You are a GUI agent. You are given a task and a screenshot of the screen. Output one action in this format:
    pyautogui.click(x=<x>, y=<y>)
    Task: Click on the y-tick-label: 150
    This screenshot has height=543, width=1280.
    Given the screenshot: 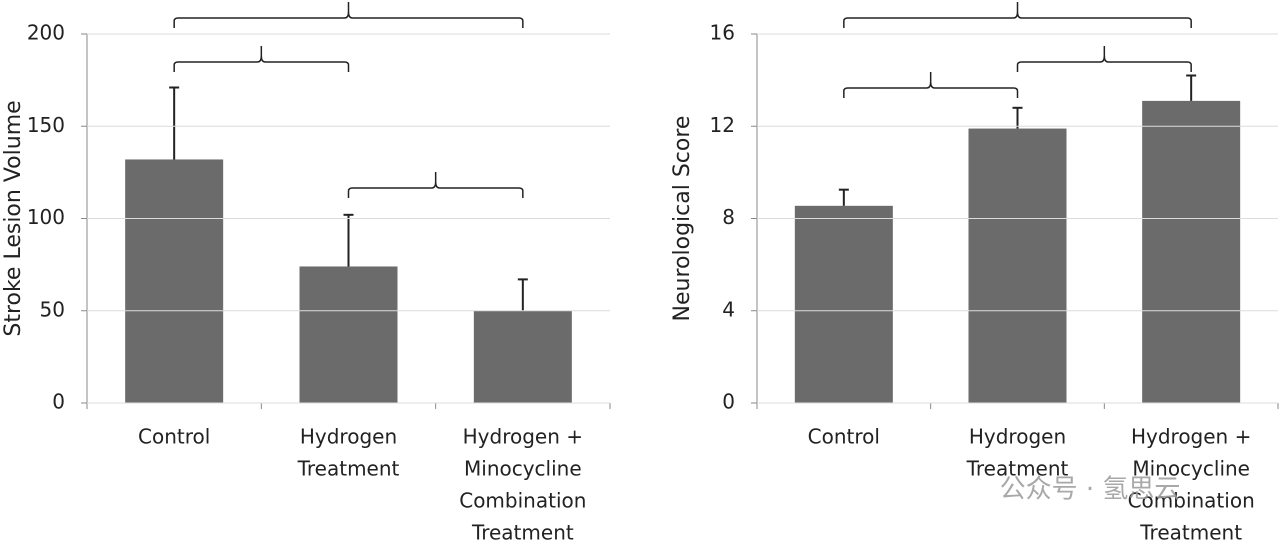 What is the action you would take?
    pyautogui.click(x=46, y=125)
    